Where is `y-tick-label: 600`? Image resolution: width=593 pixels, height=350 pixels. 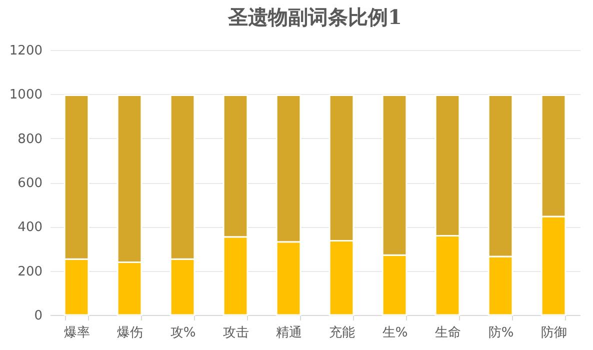 y-tick-label: 600 is located at coordinates (30, 183).